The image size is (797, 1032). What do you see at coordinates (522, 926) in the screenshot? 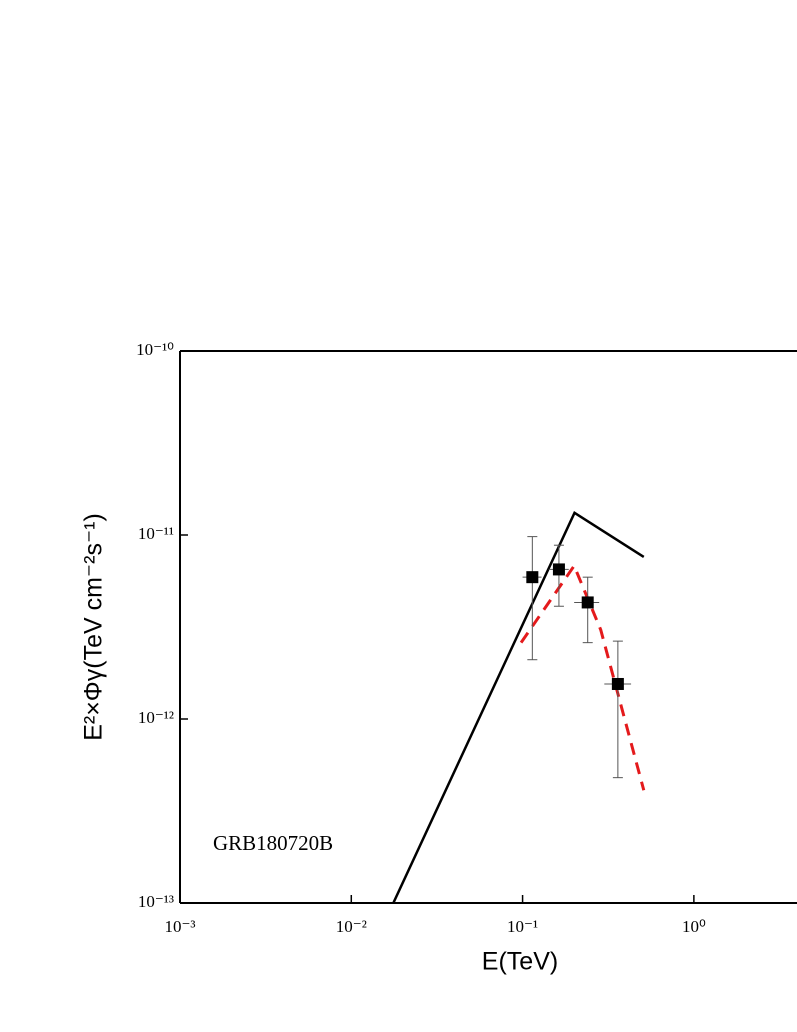
I see `x-tick-label: 10⁻¹` at bounding box center [522, 926].